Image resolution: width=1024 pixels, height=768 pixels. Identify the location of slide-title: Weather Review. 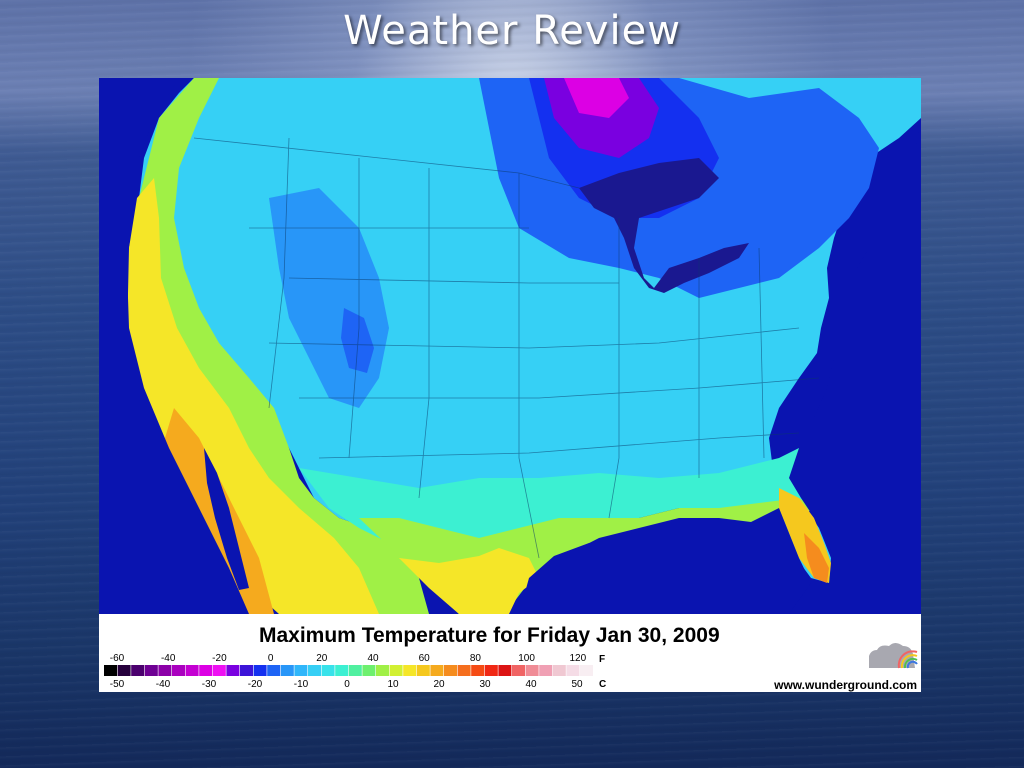
(512, 31).